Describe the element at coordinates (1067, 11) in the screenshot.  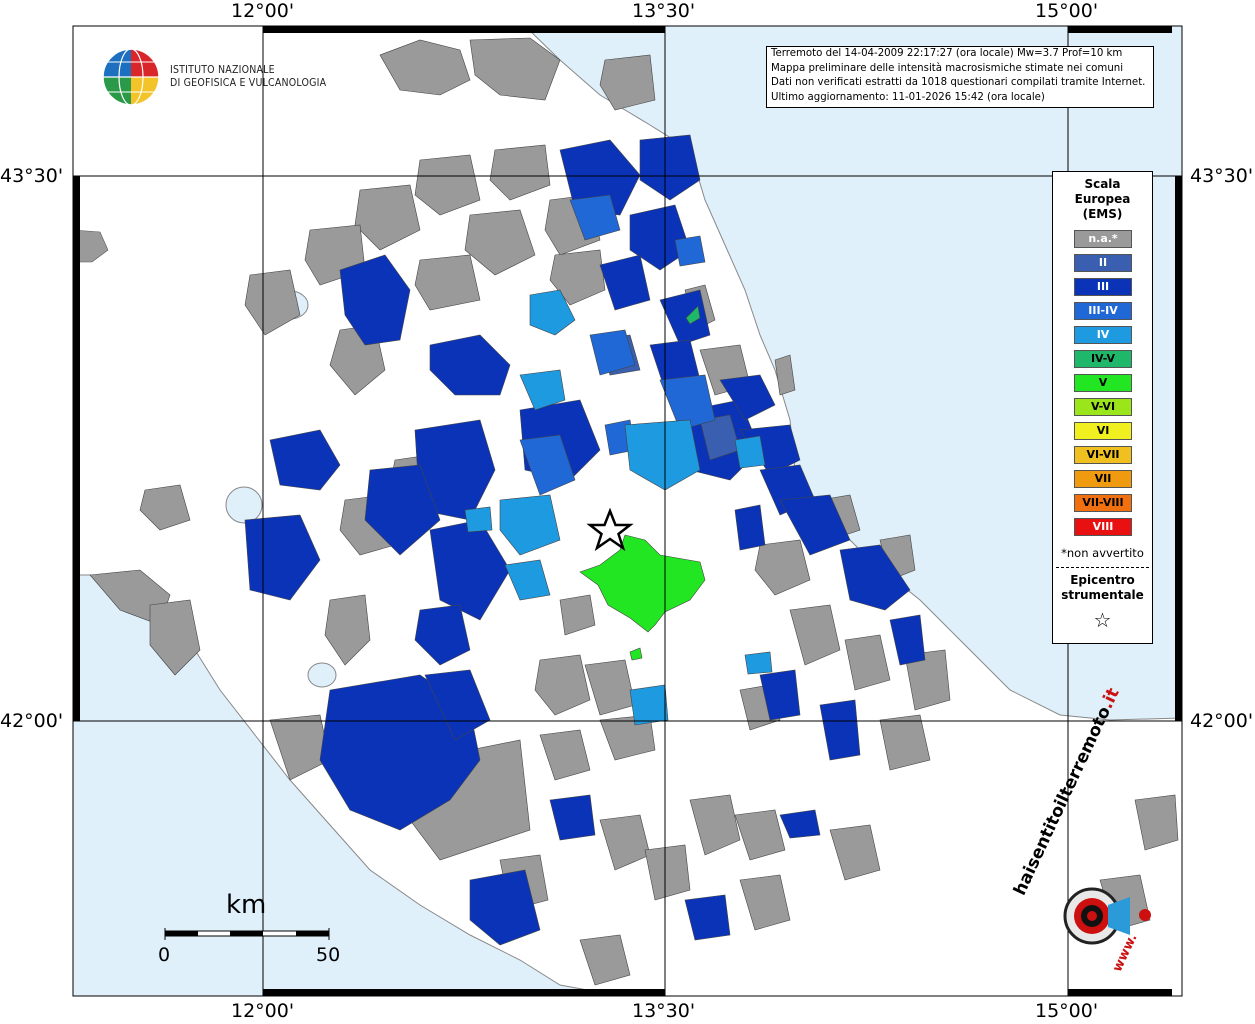
I see `lon-label-top-3: 15°00'` at that location.